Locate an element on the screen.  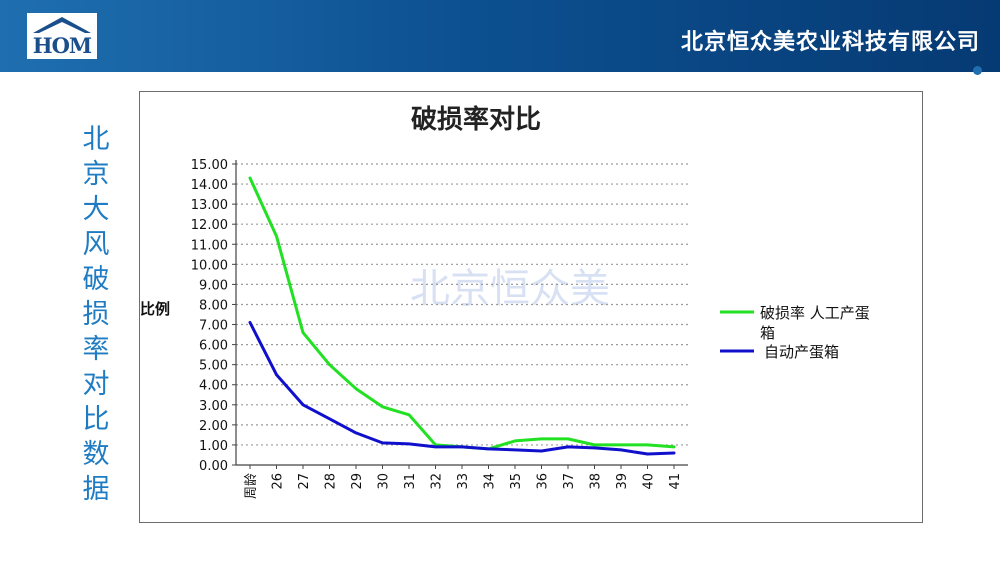
y-tick-label: 3.00 is located at coordinates (213, 406).